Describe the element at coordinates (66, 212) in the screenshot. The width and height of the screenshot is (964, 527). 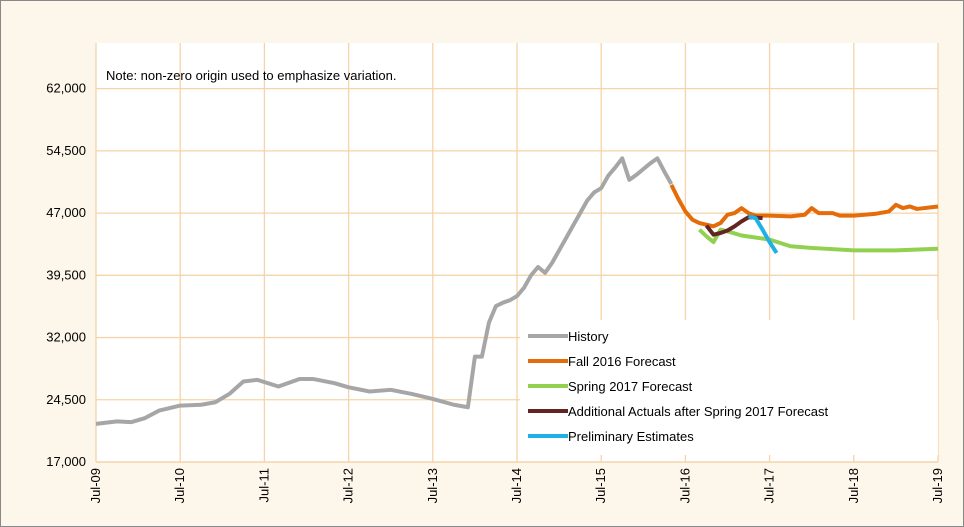
I see `y-tick-label: 47,000` at that location.